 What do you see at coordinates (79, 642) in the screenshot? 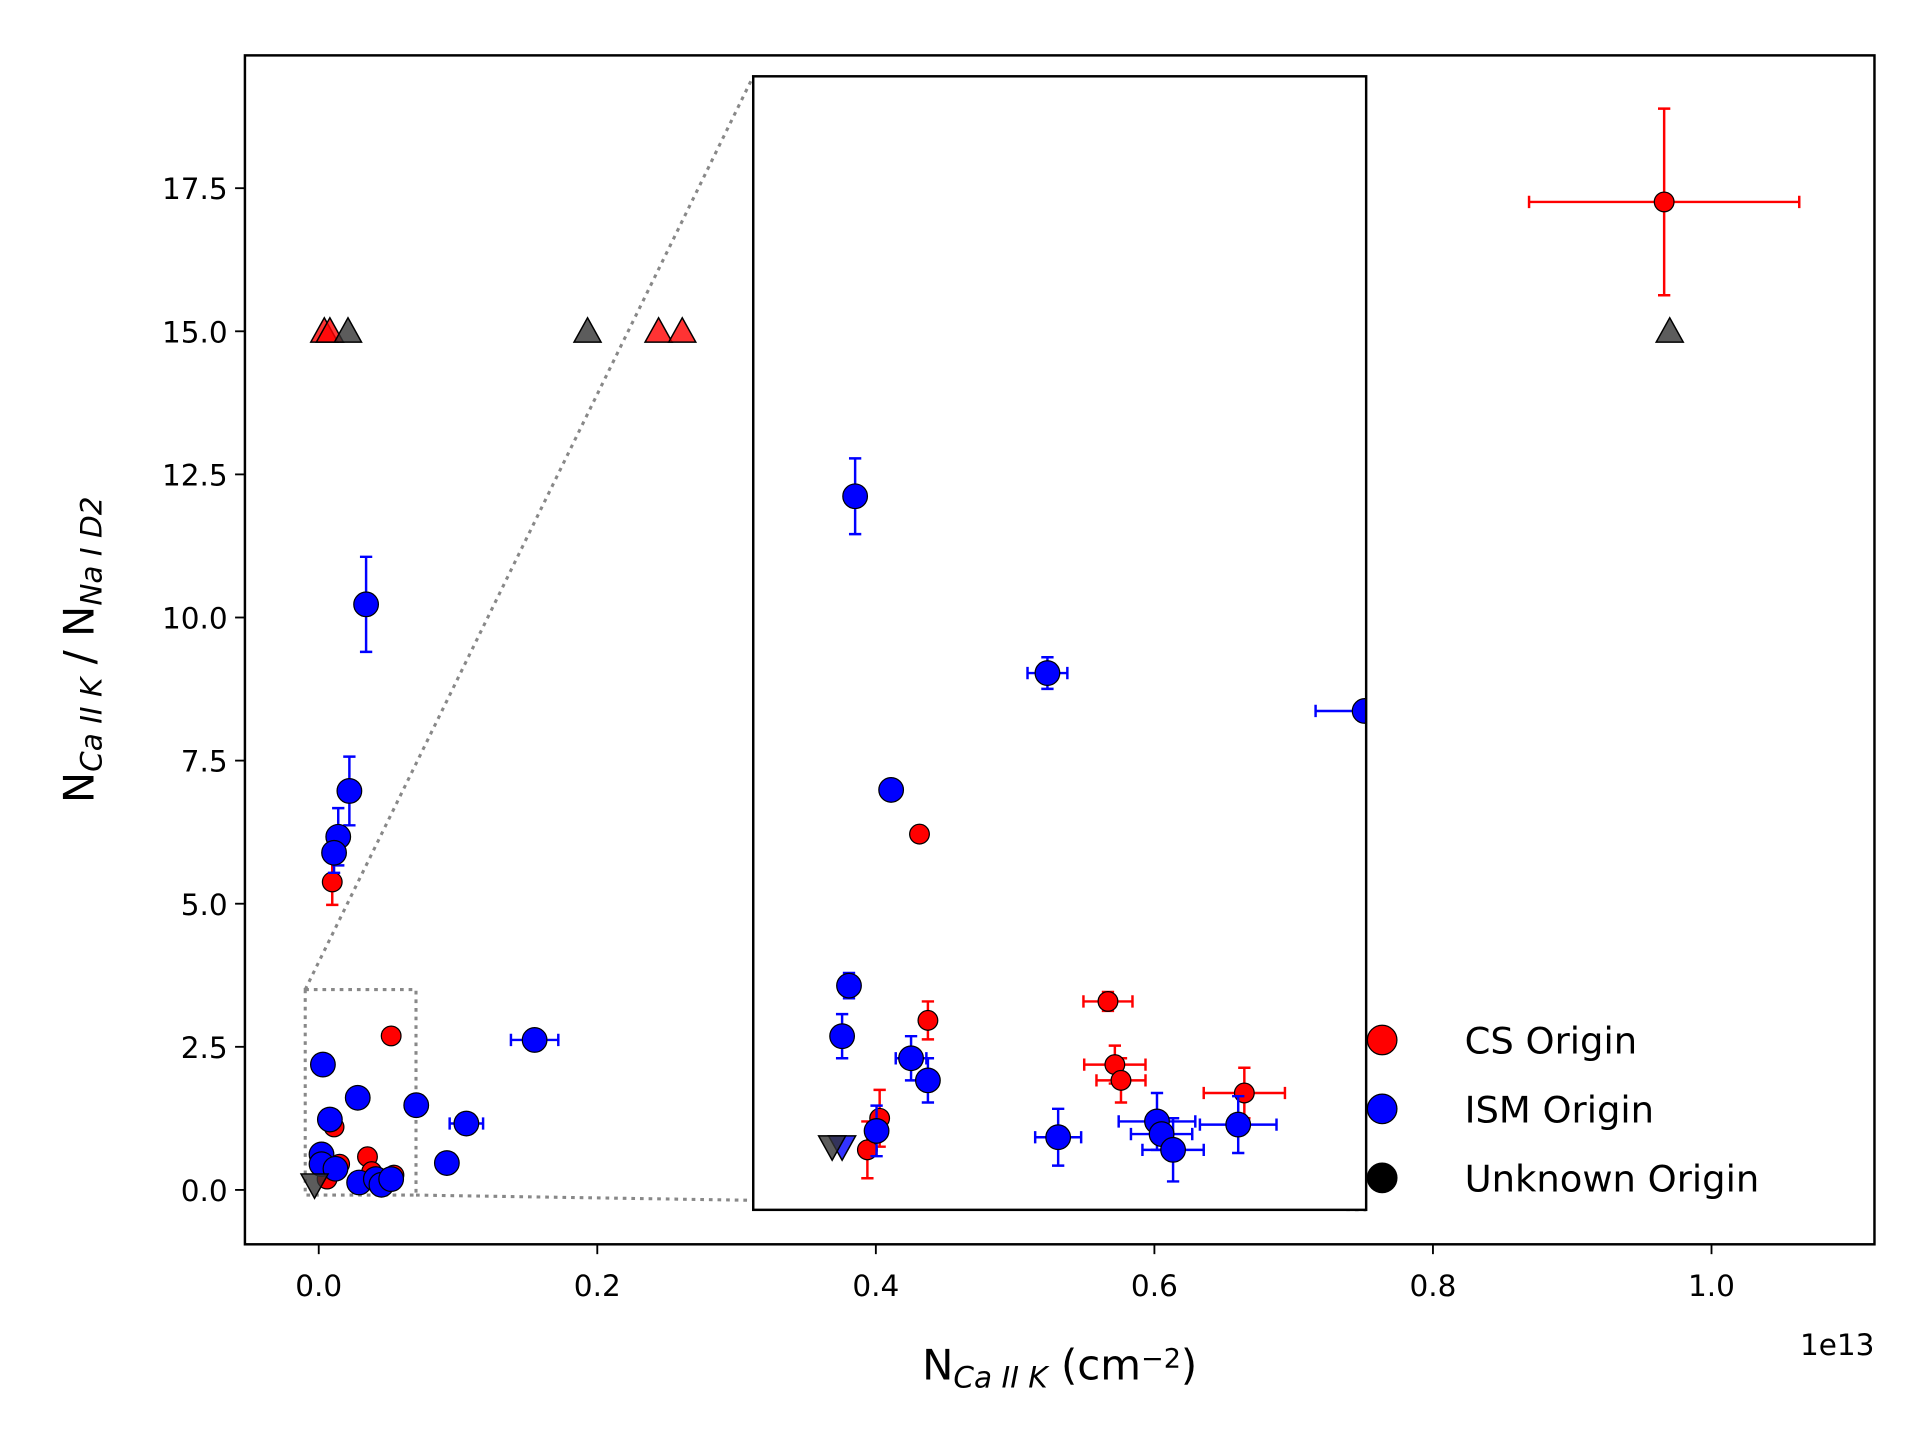
I see `y-axis-label-part: / N` at bounding box center [79, 642].